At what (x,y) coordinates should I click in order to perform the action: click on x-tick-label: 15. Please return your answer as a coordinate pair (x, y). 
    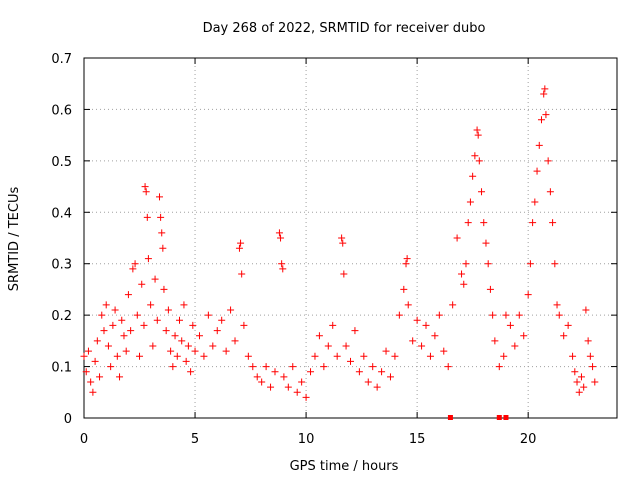
    Looking at the image, I should click on (417, 439).